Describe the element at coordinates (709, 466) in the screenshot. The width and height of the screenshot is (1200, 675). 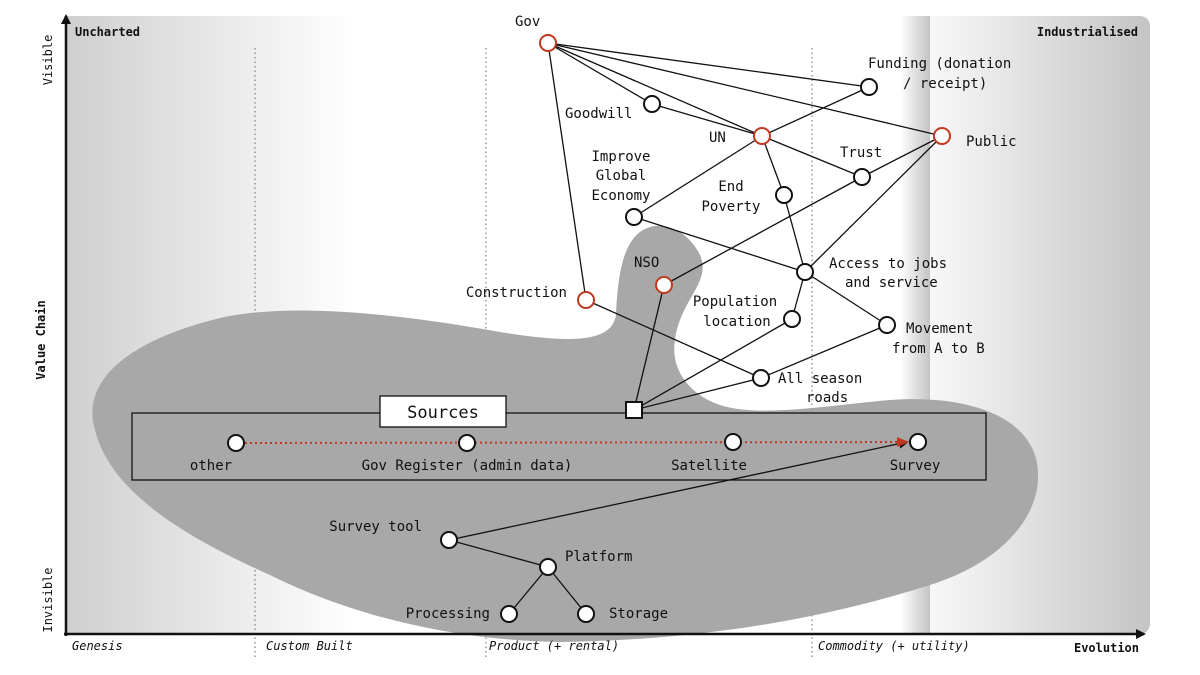
I see `label-satellite: Satellite` at that location.